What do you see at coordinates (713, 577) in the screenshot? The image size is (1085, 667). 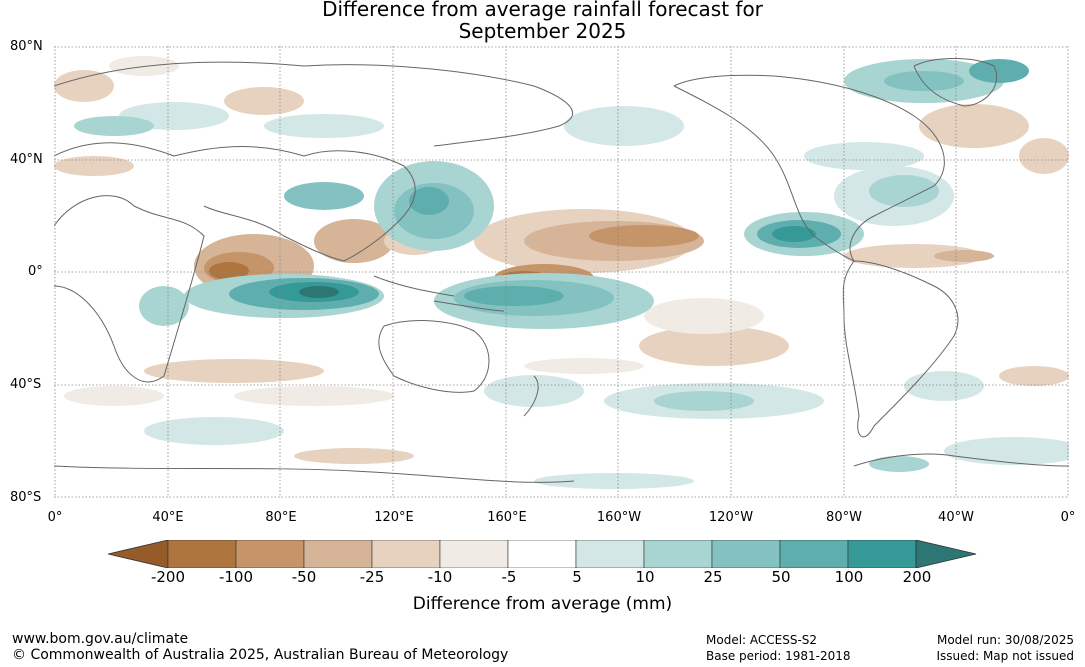 I see `colorbar-tick: 25` at bounding box center [713, 577].